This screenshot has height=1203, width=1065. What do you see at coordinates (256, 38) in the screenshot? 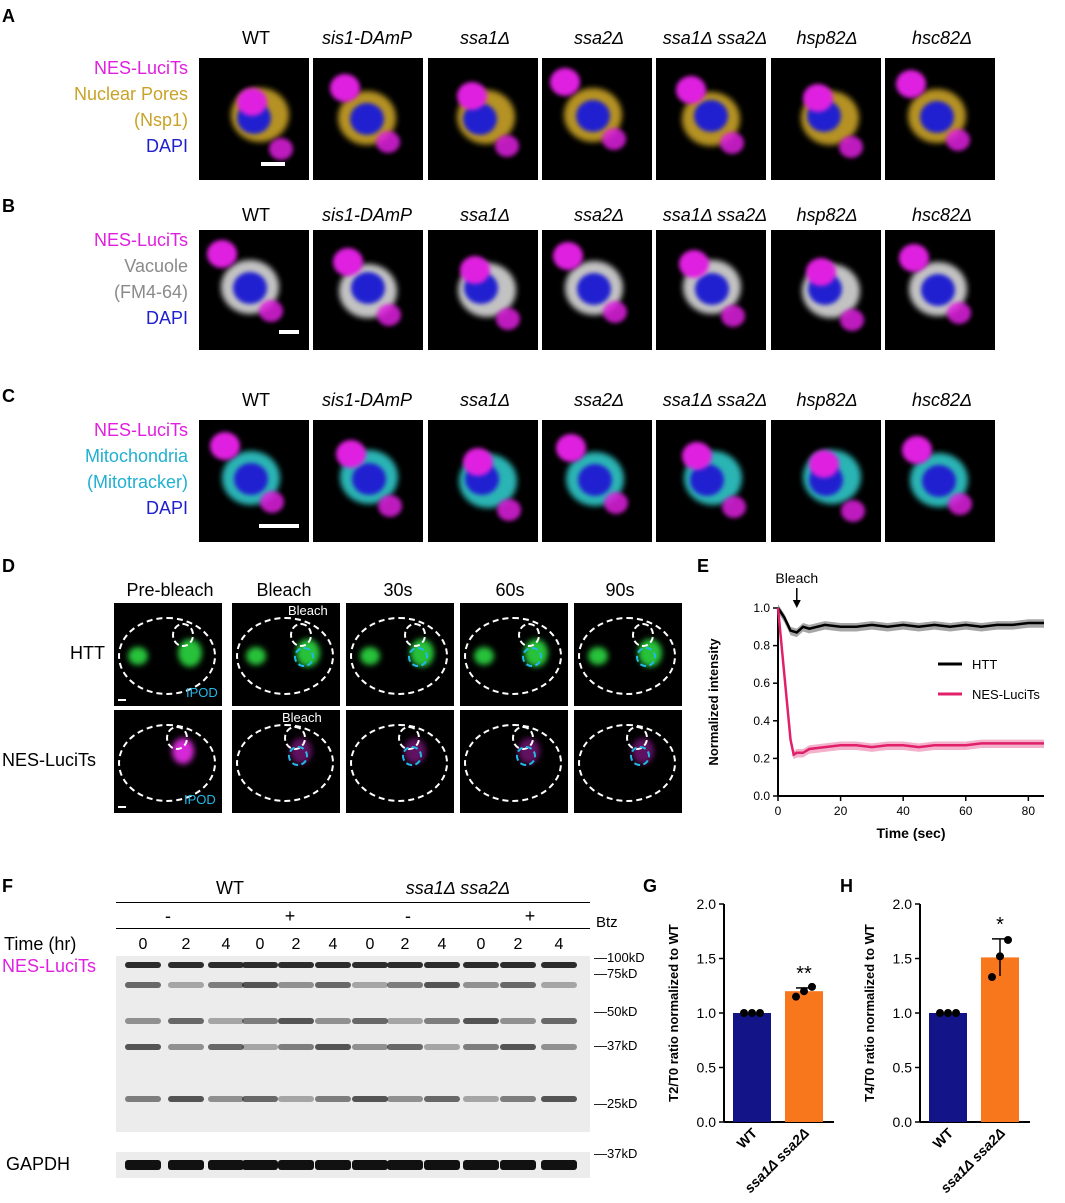
I see `strain-label-a-0: WT` at bounding box center [256, 38].